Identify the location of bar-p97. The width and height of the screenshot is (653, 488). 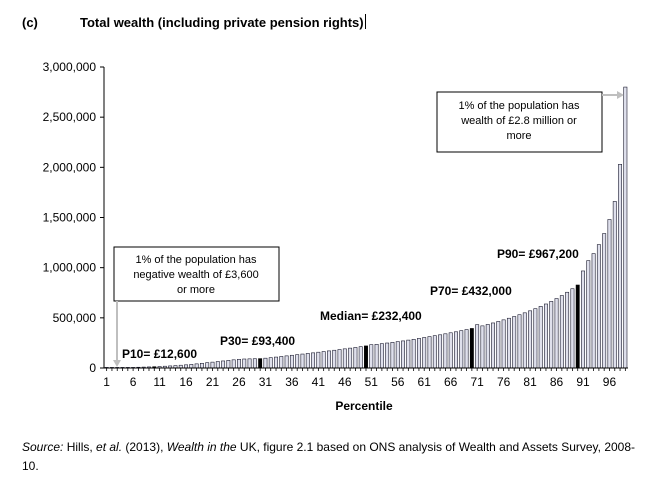
(614, 285).